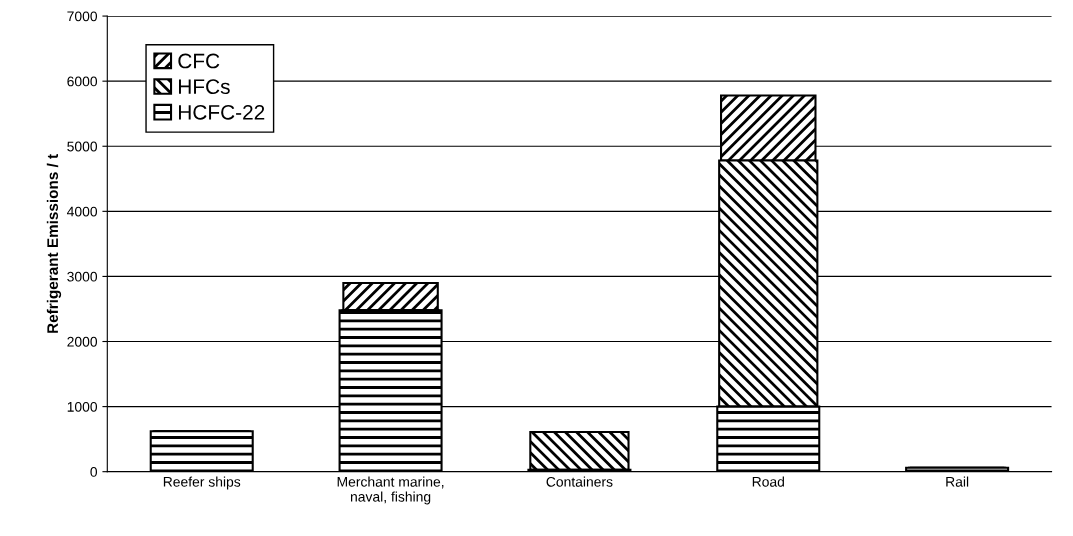 The image size is (1073, 536). I want to click on x-tick-label: Reefer ships, so click(202, 483).